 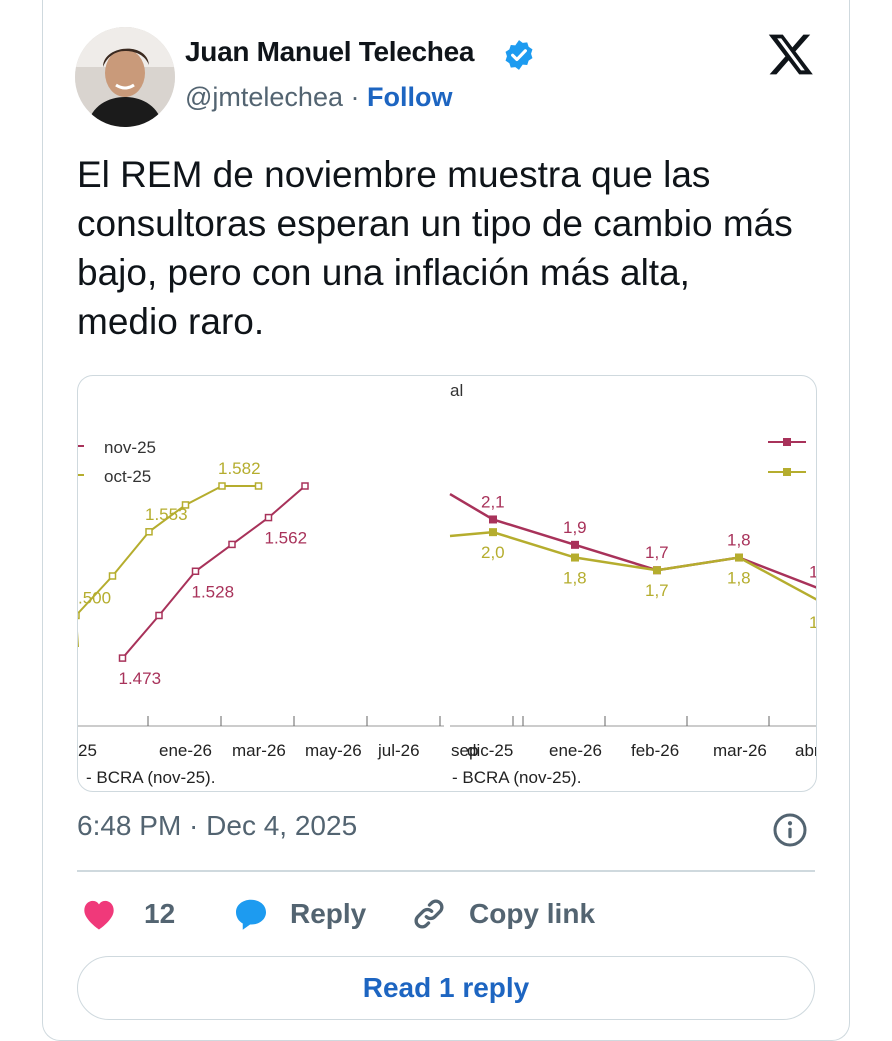 I want to click on left-data-label: 1.553, so click(x=166, y=514).